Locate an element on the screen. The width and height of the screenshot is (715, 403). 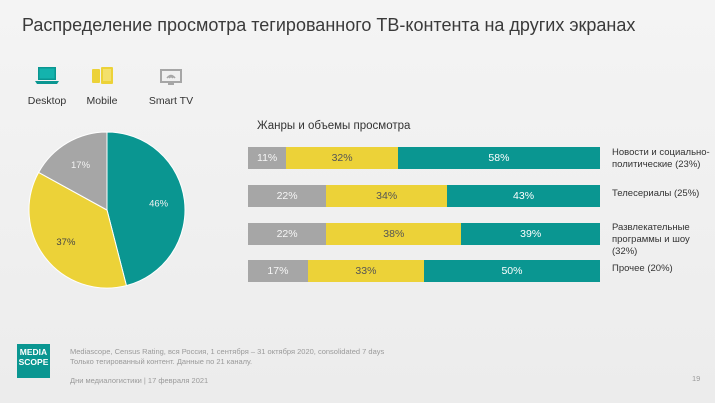
legend-desktop: Desktop is located at coordinates (47, 86).